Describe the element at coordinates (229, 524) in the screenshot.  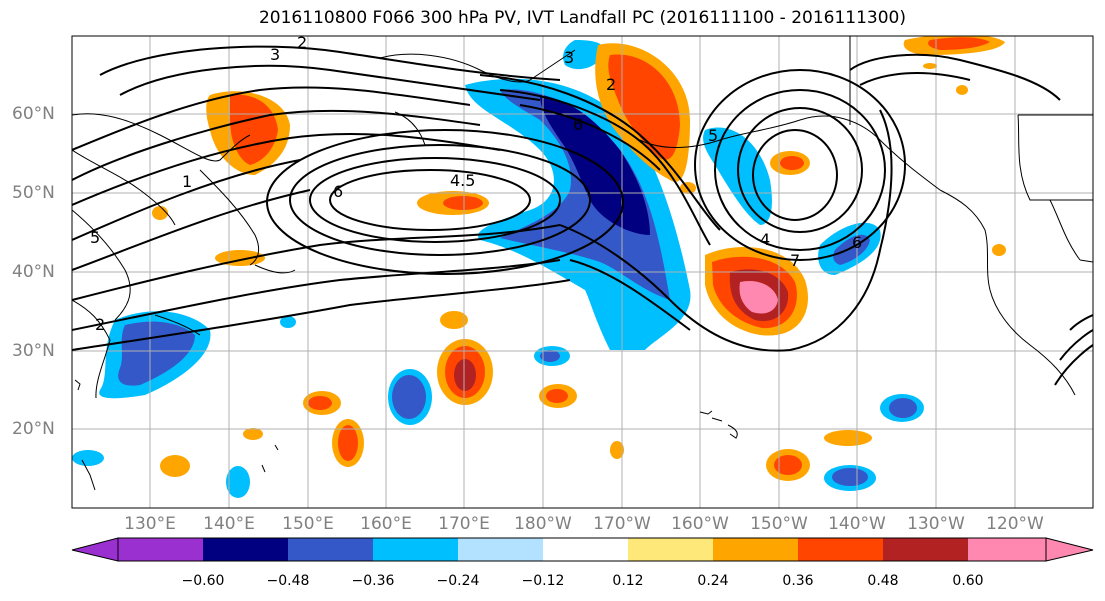
I see `longitude-label: 140°E` at that location.